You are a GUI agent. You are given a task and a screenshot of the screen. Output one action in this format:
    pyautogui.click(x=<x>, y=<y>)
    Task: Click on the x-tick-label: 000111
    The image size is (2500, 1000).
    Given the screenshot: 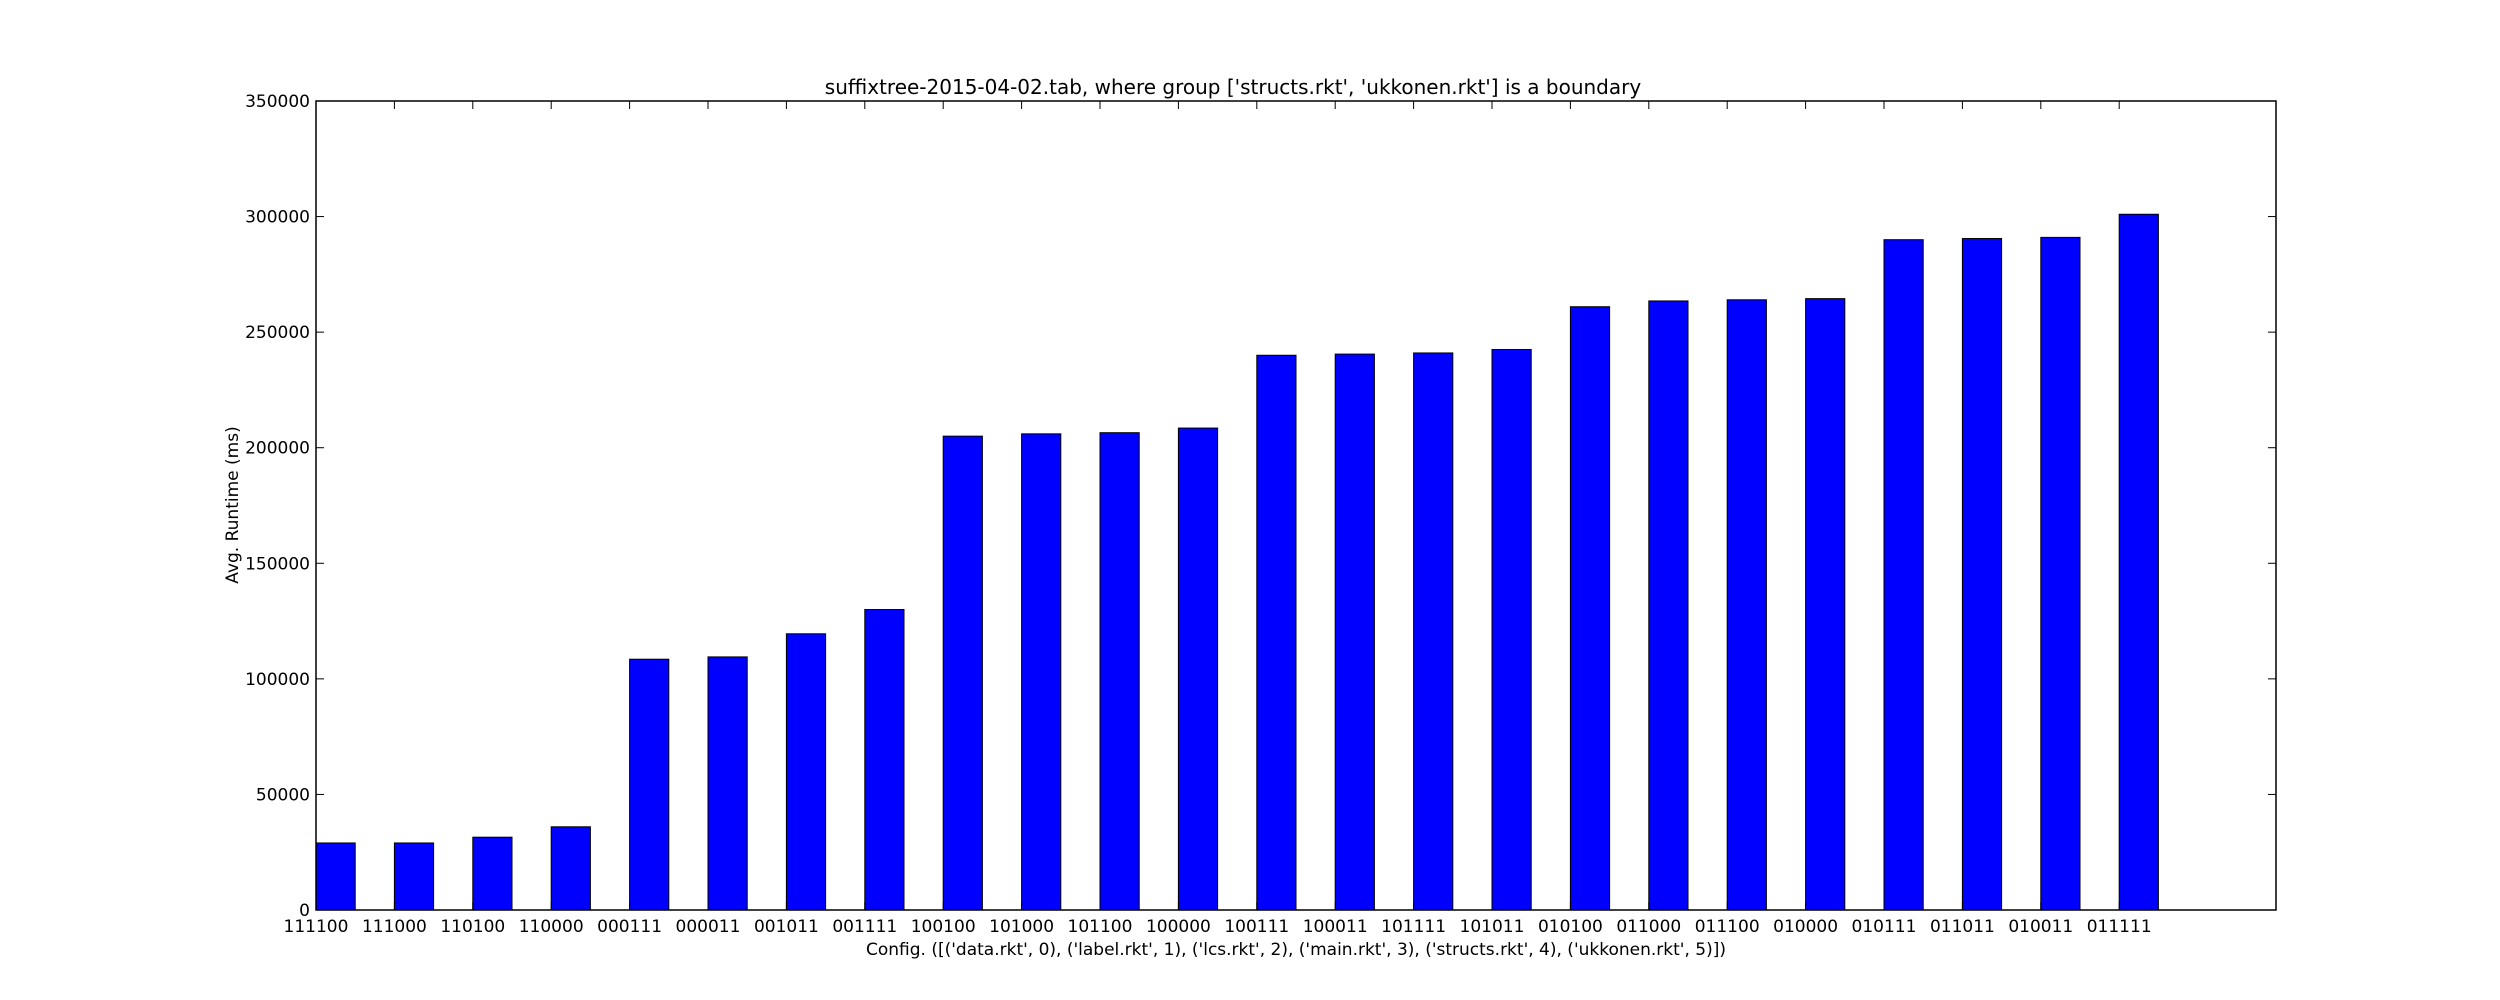 What is the action you would take?
    pyautogui.click(x=629, y=927)
    